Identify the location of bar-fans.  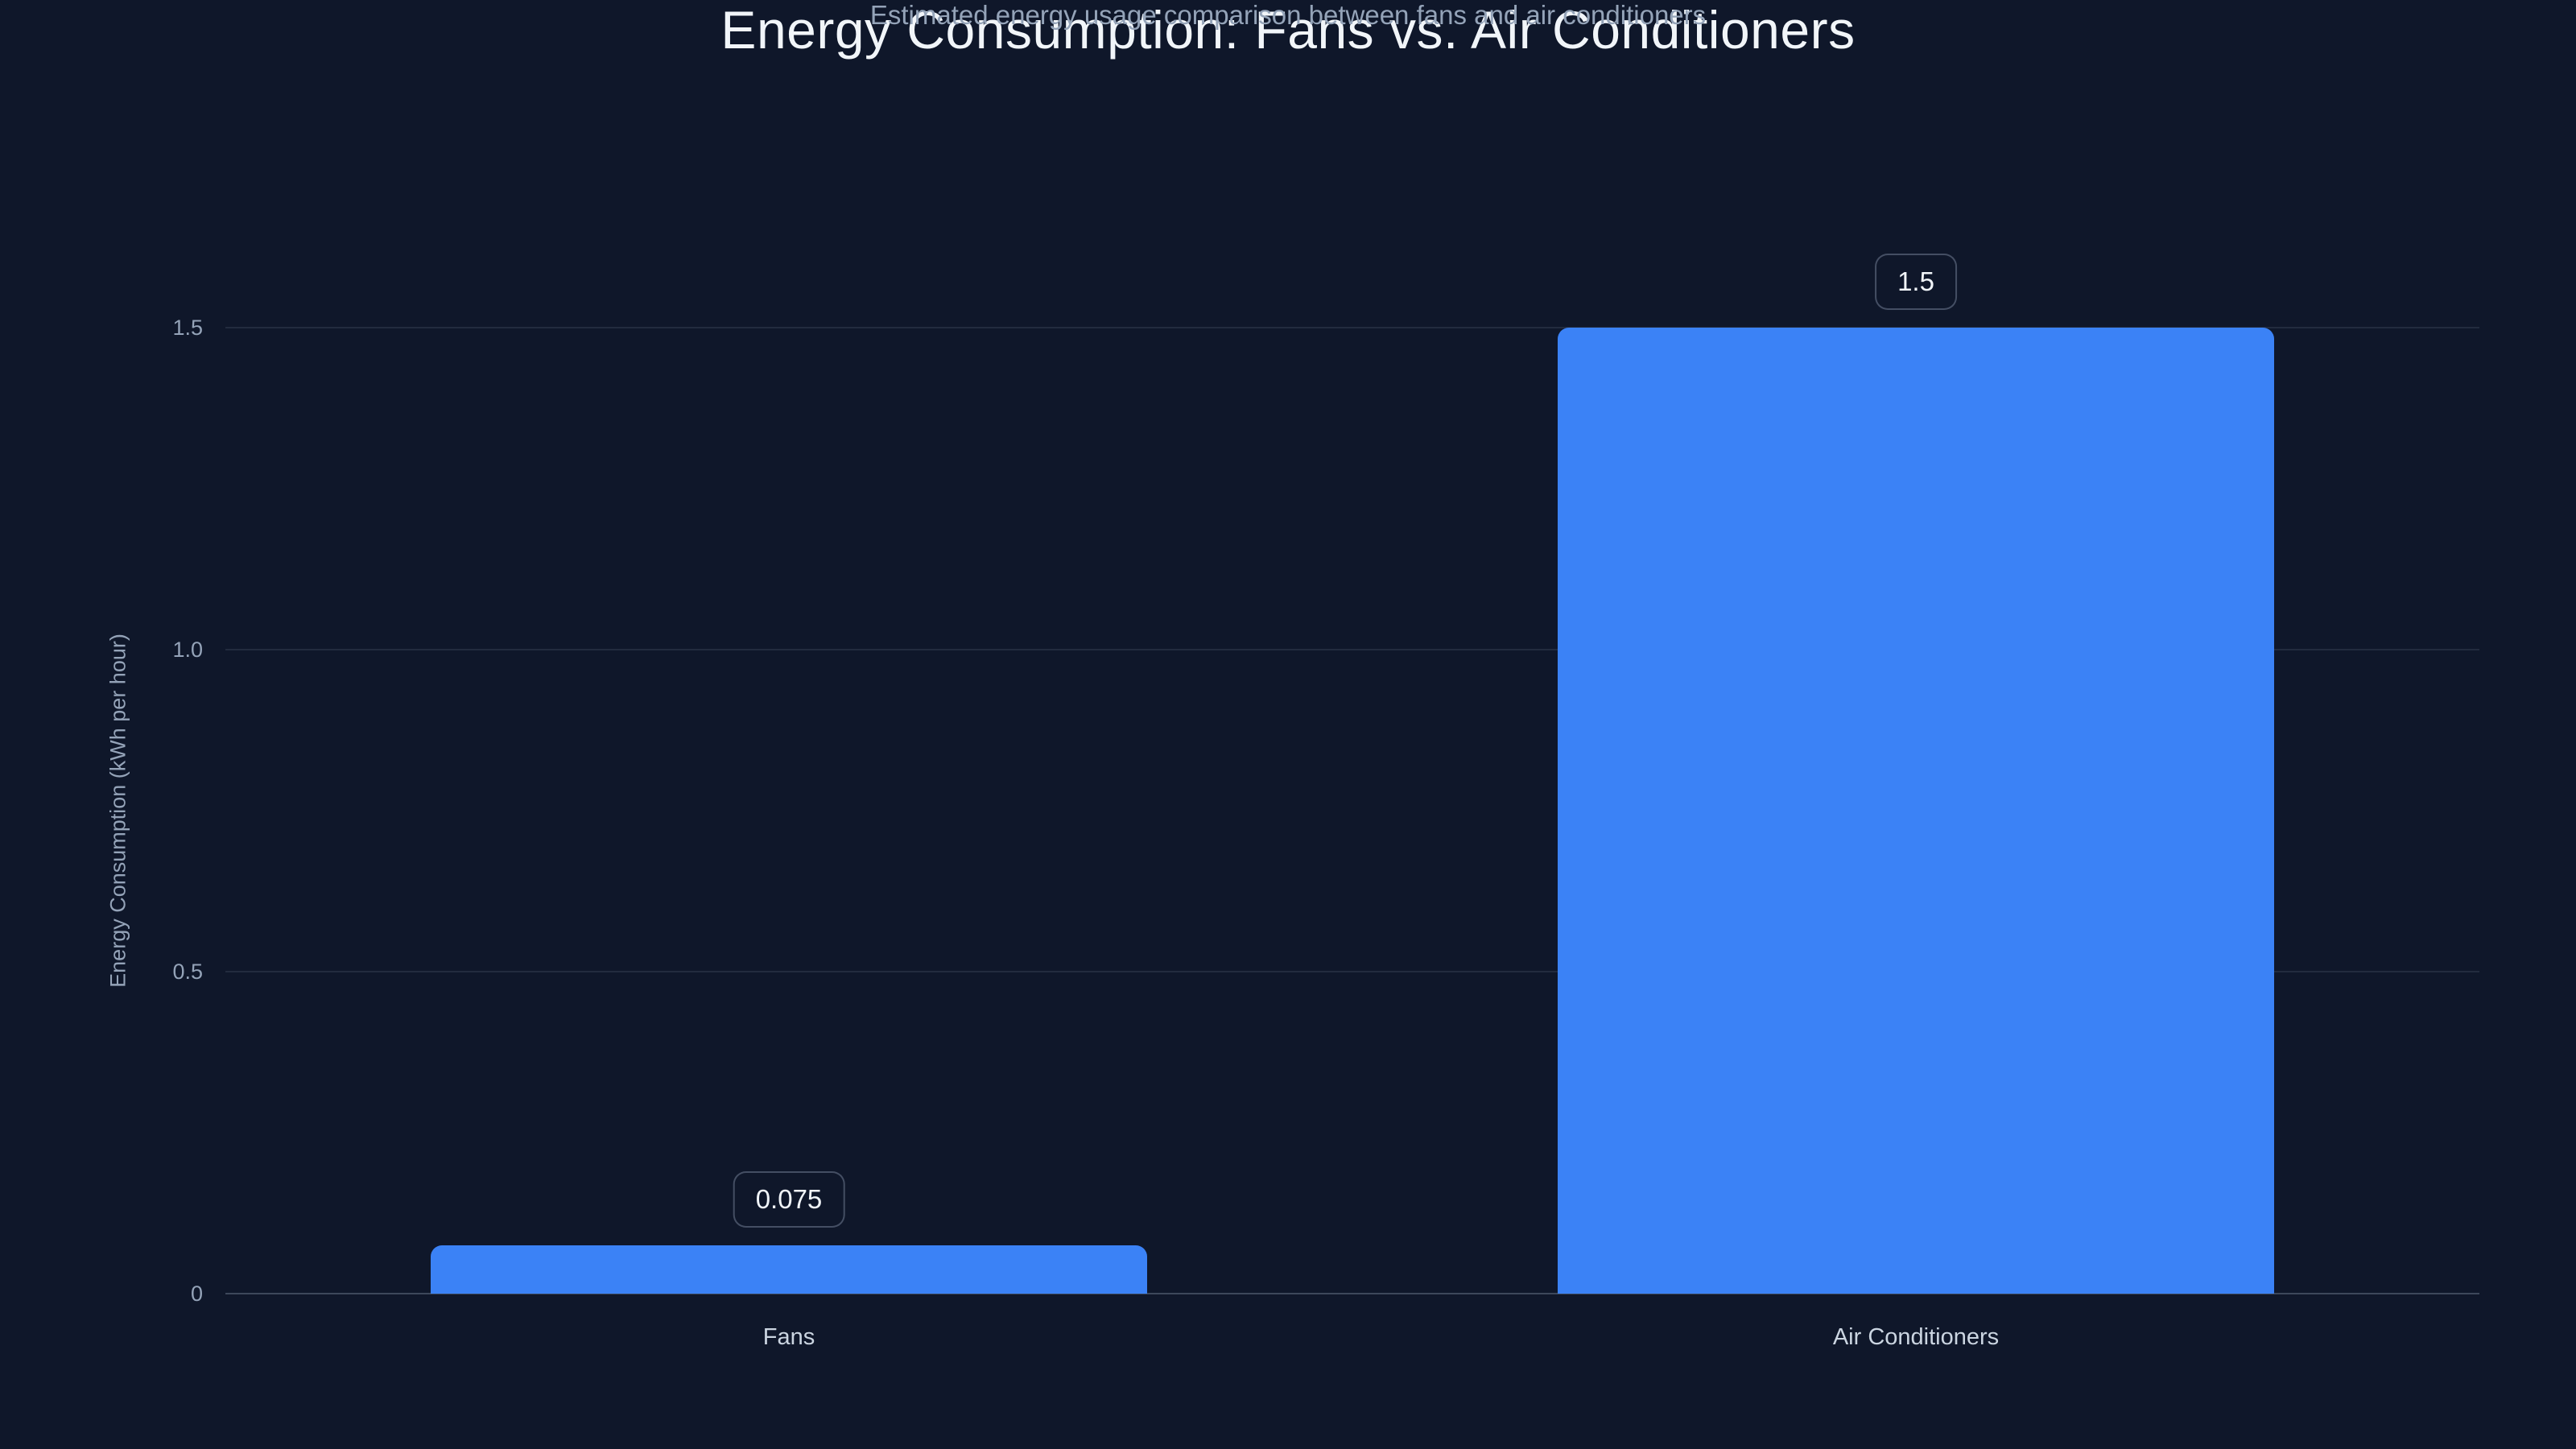
(789, 1269).